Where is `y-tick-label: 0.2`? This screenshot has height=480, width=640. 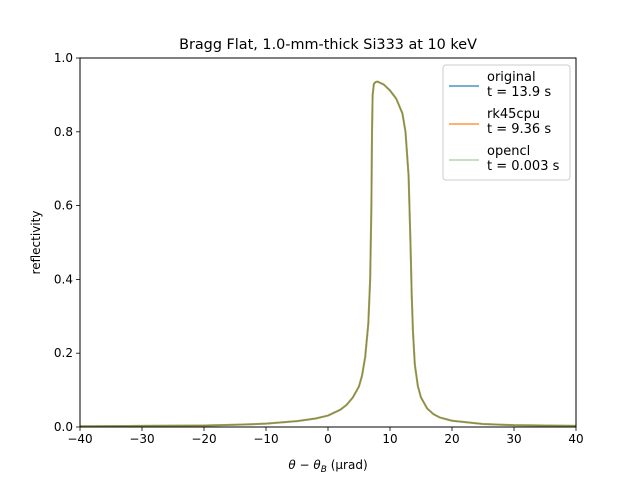
y-tick-label: 0.2 is located at coordinates (63, 353).